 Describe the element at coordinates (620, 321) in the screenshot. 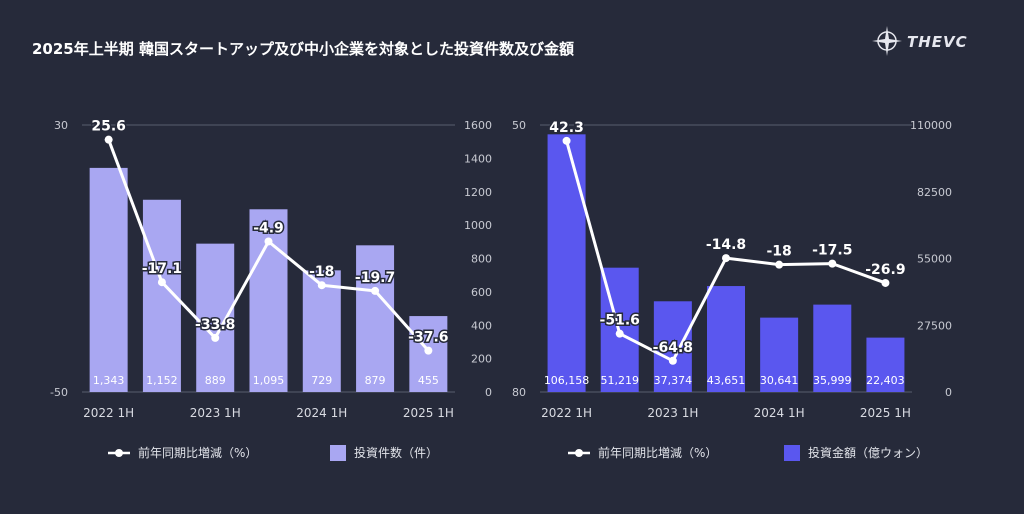

I see `yoy-point-label: -51.6` at that location.